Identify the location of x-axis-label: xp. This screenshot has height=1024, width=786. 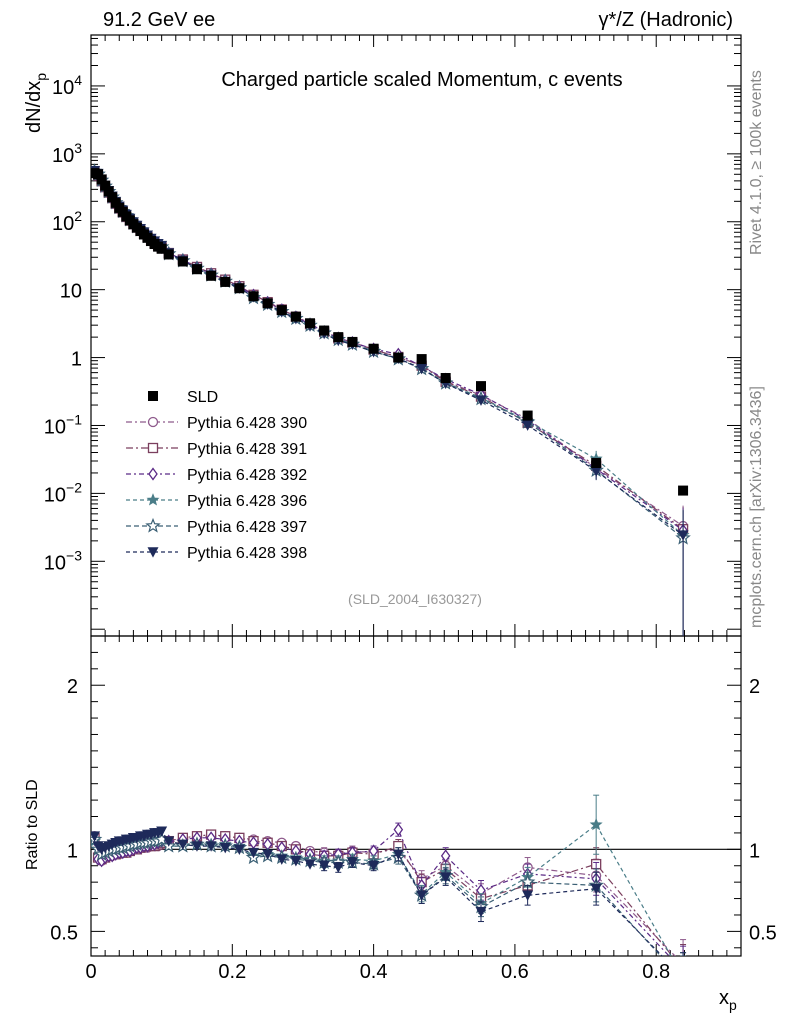
(728, 1000).